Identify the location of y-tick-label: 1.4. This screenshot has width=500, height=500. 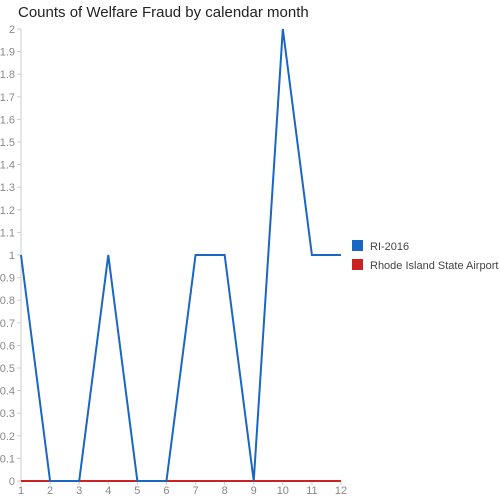
(7, 166).